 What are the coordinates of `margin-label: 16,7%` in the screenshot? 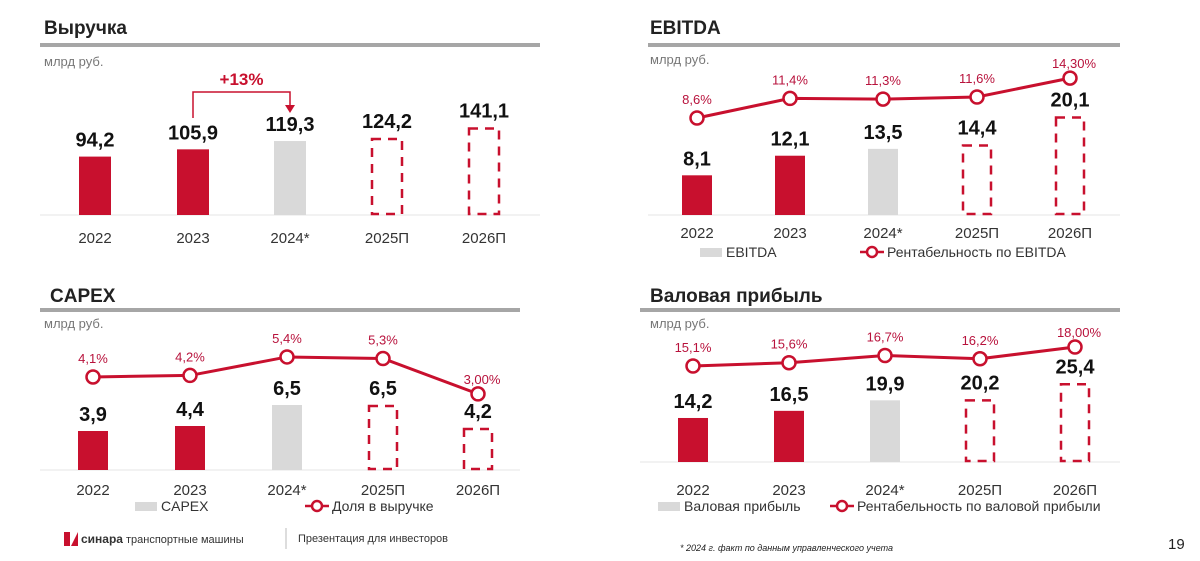 It's located at (885, 337).